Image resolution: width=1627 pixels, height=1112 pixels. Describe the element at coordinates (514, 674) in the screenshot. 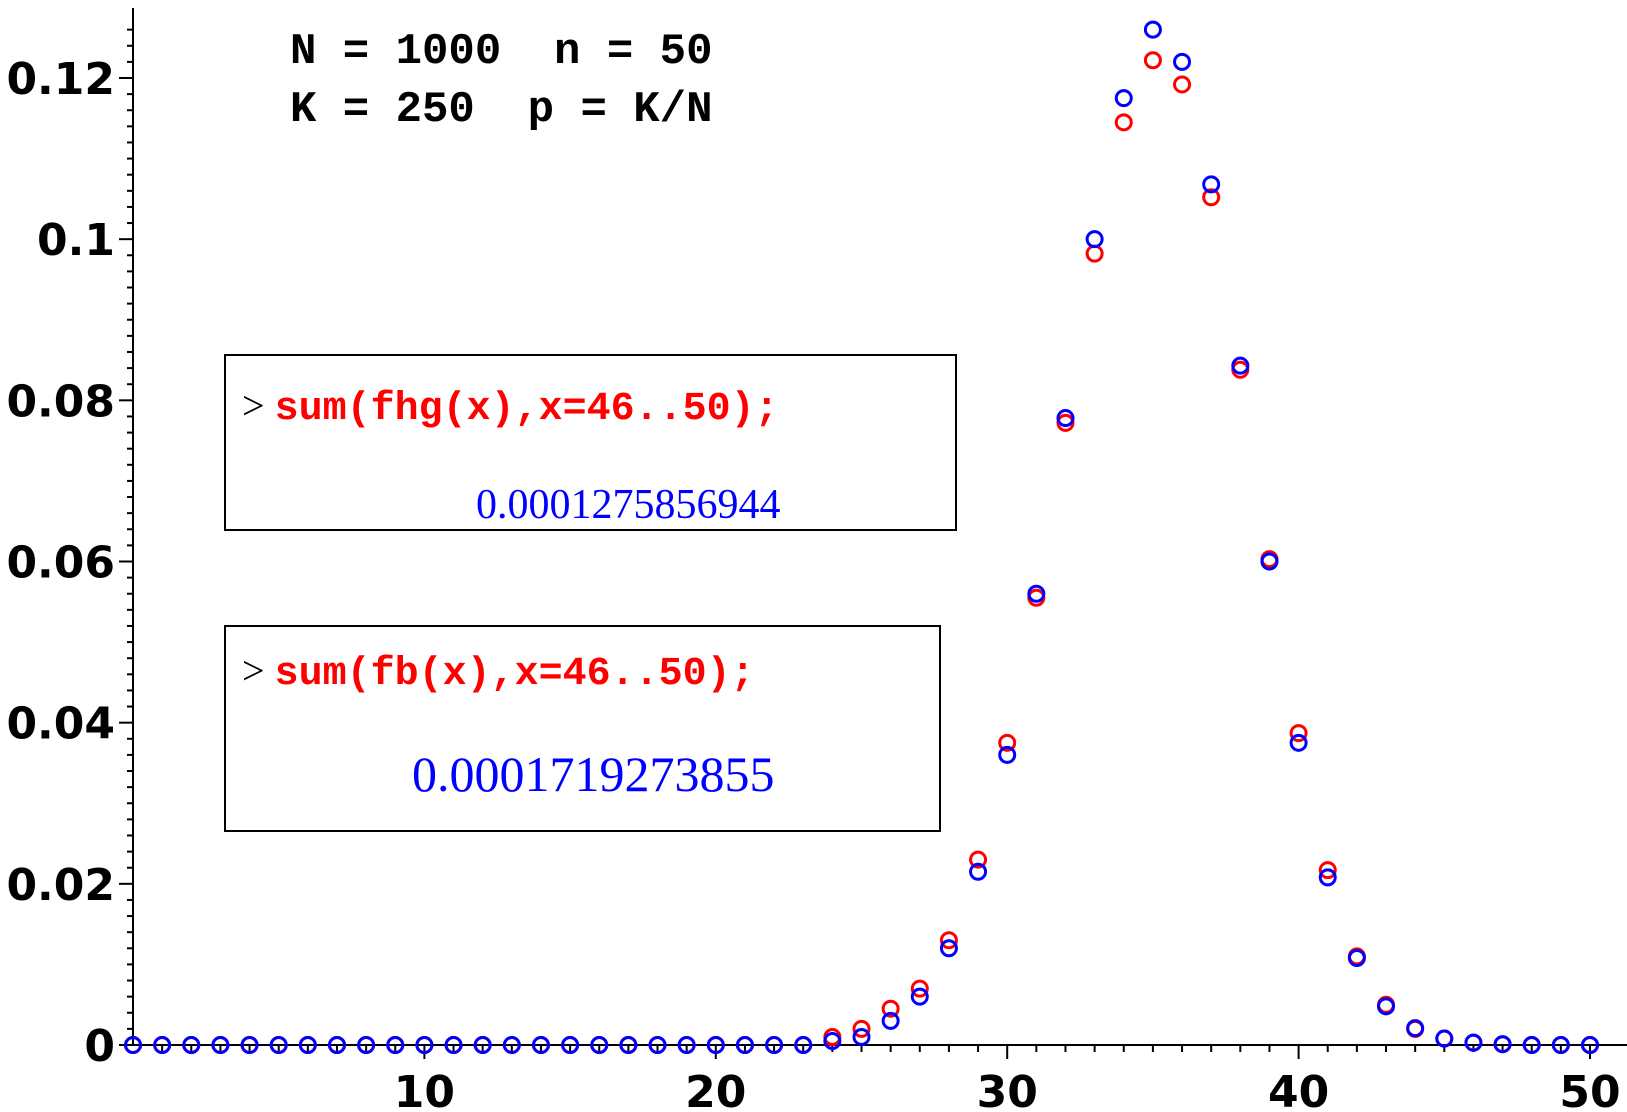

I see `command-input-fb: sum(fb(x),x=46..50);` at that location.